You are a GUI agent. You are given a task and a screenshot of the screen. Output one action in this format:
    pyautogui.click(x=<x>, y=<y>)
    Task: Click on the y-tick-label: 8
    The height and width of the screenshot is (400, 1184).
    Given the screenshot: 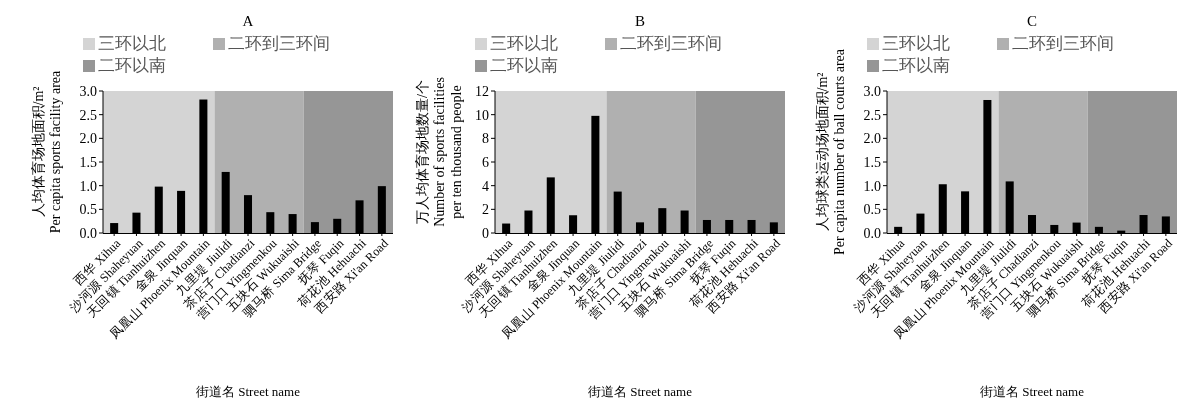 What is the action you would take?
    pyautogui.click(x=485, y=139)
    